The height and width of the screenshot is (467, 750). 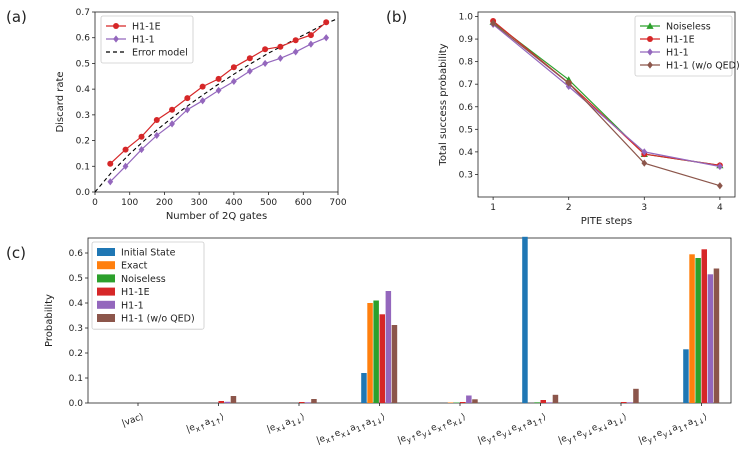 What do you see at coordinates (351, 430) in the screenshot?
I see `x-tick-label: |ex↑ex↓a1↑a1↓⟩` at bounding box center [351, 430].